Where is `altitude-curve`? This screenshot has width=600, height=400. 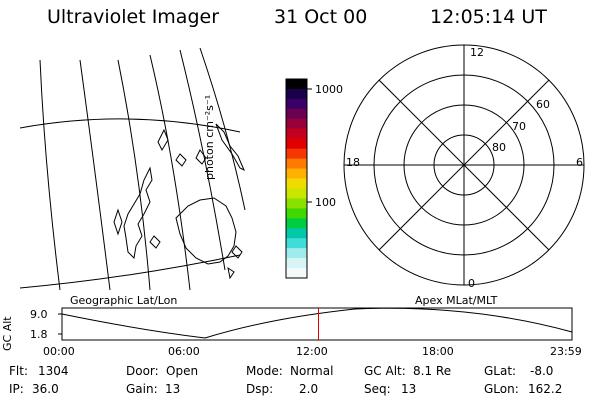
altitude-curve is located at coordinates (317, 323).